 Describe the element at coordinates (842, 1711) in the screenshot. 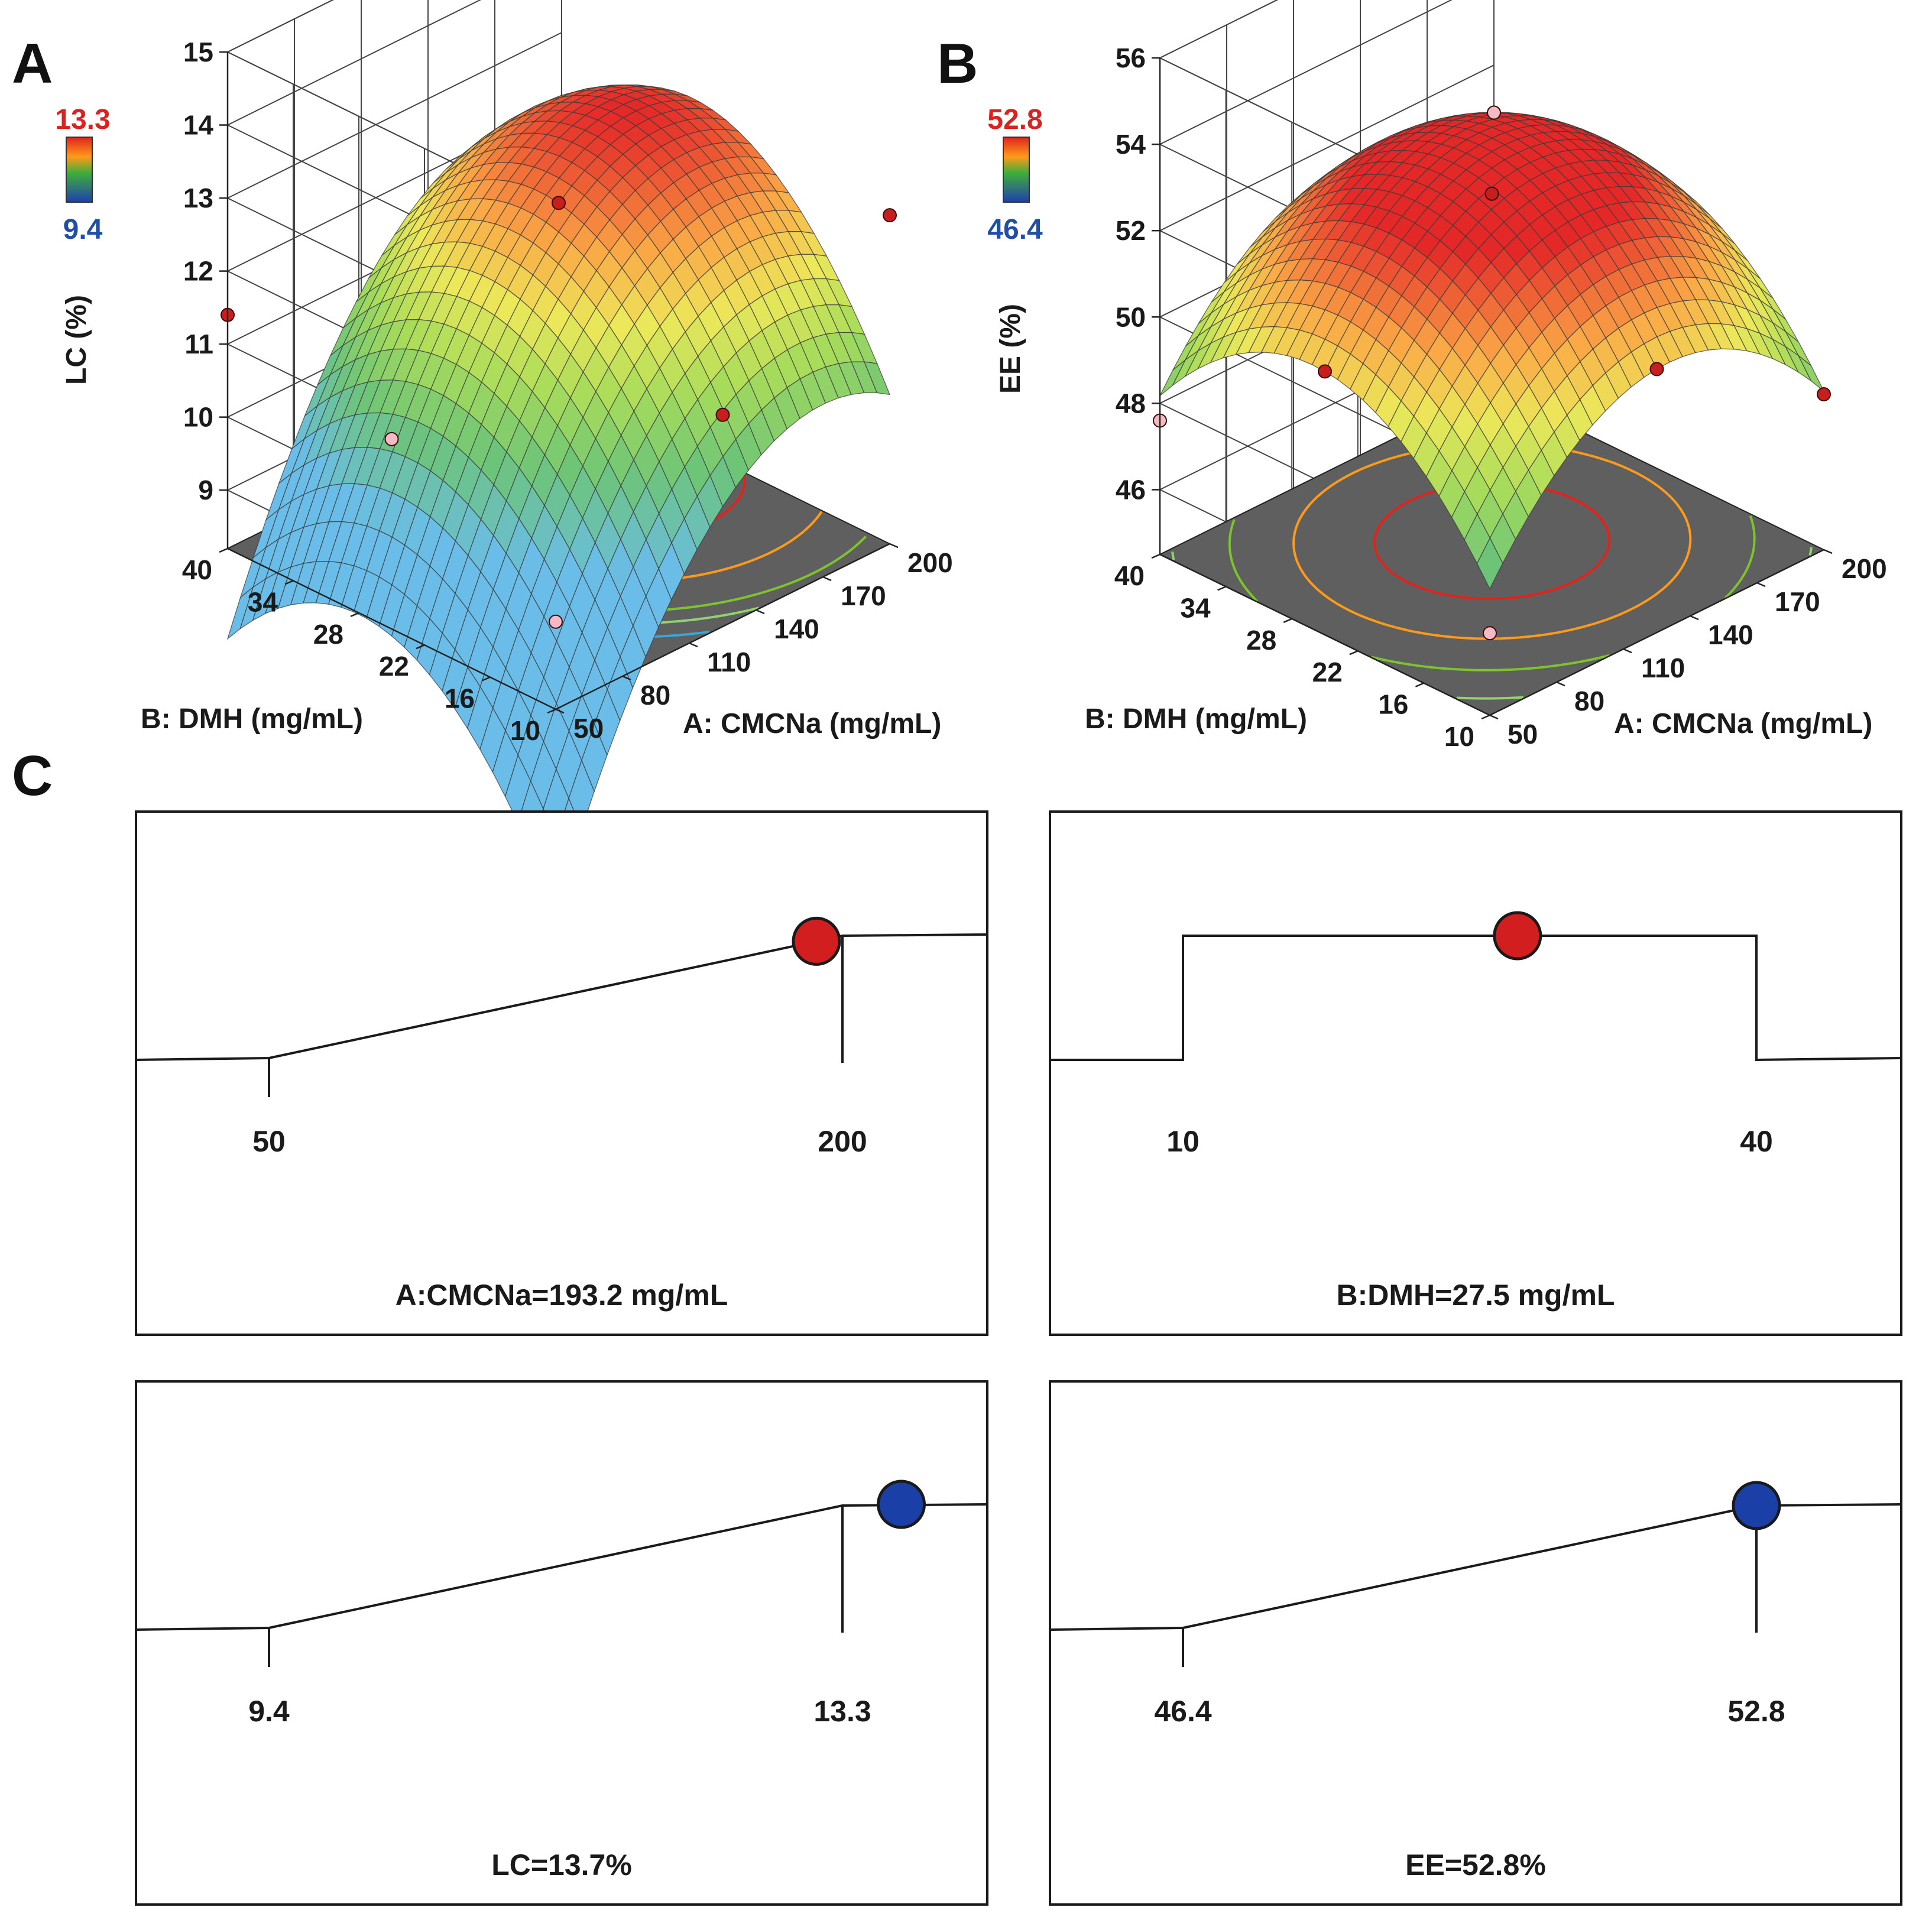

I see `ramp-high-label-lc: 13.3` at that location.